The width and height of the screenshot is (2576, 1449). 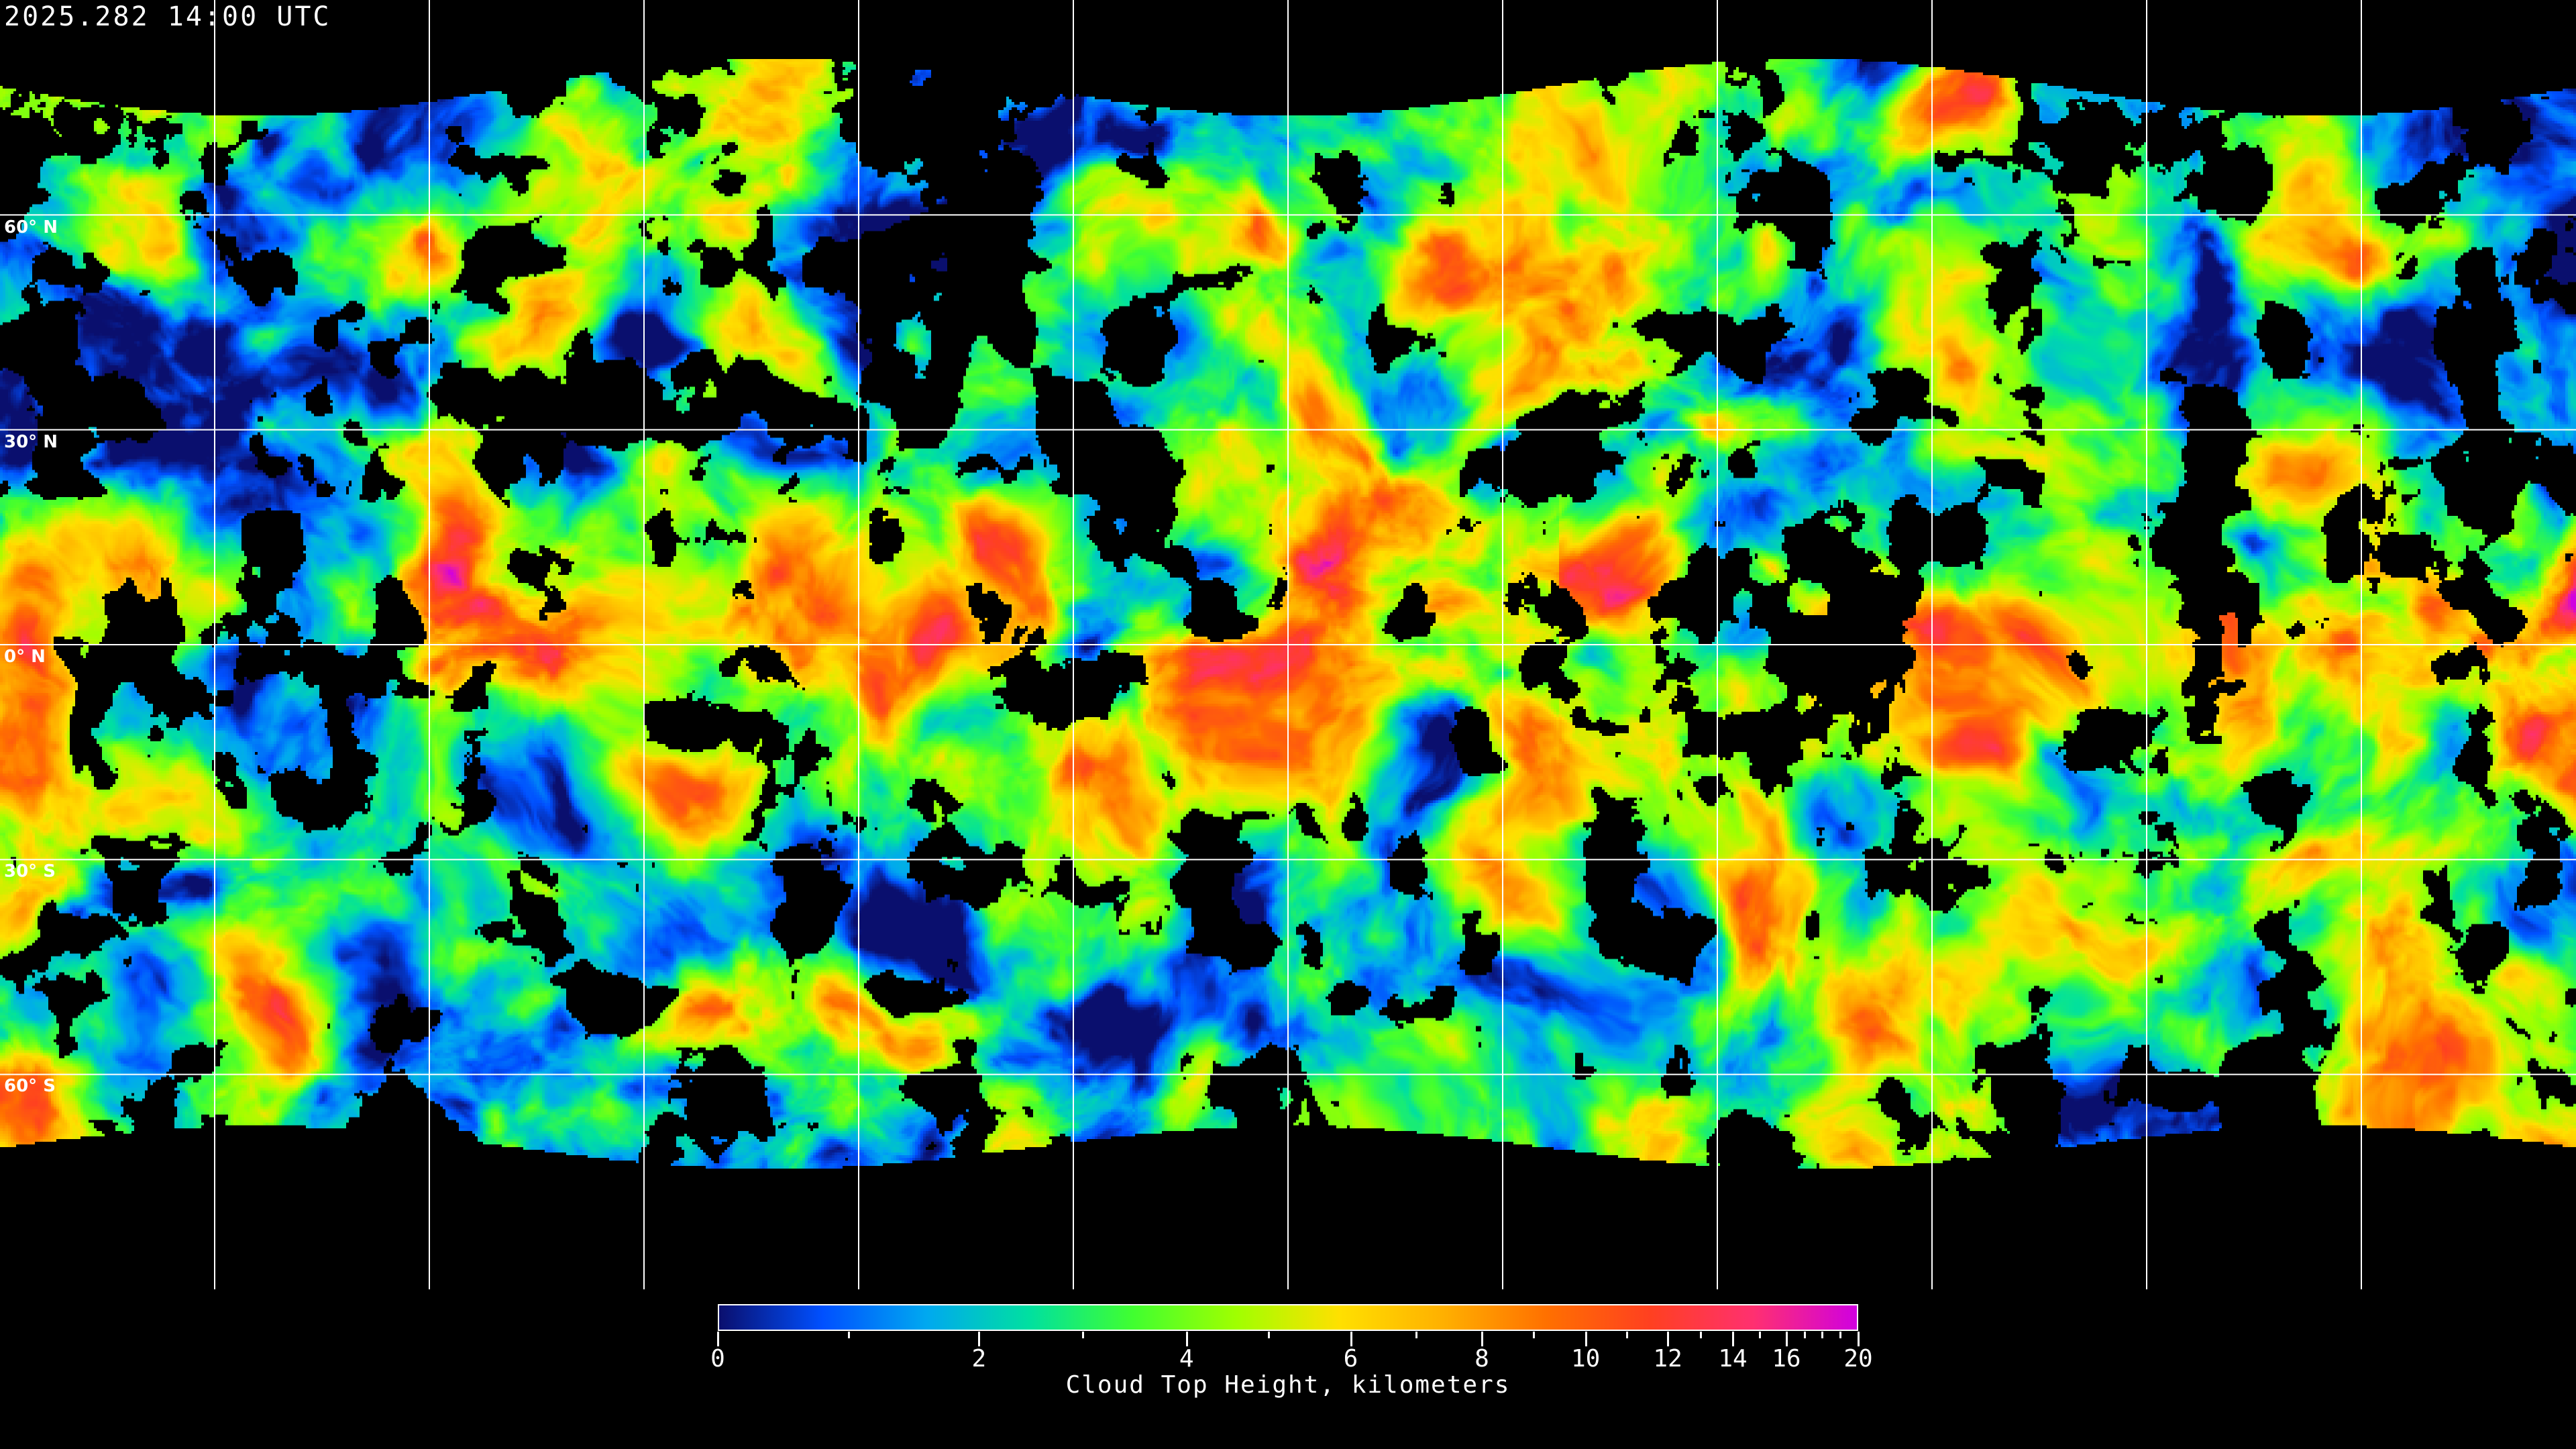 What do you see at coordinates (1291, 1365) in the screenshot?
I see `colorbar-ticks: 0 2 4 6 8 10 12 14 16 20` at bounding box center [1291, 1365].